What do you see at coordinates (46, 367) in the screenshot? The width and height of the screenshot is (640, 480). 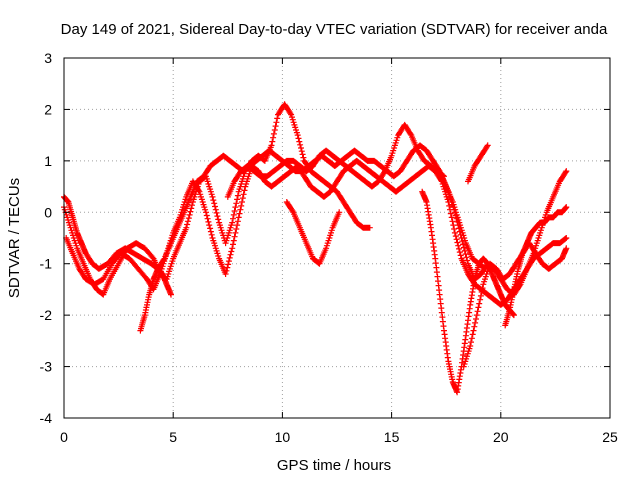 I see `y-tick-label: -3` at bounding box center [46, 367].